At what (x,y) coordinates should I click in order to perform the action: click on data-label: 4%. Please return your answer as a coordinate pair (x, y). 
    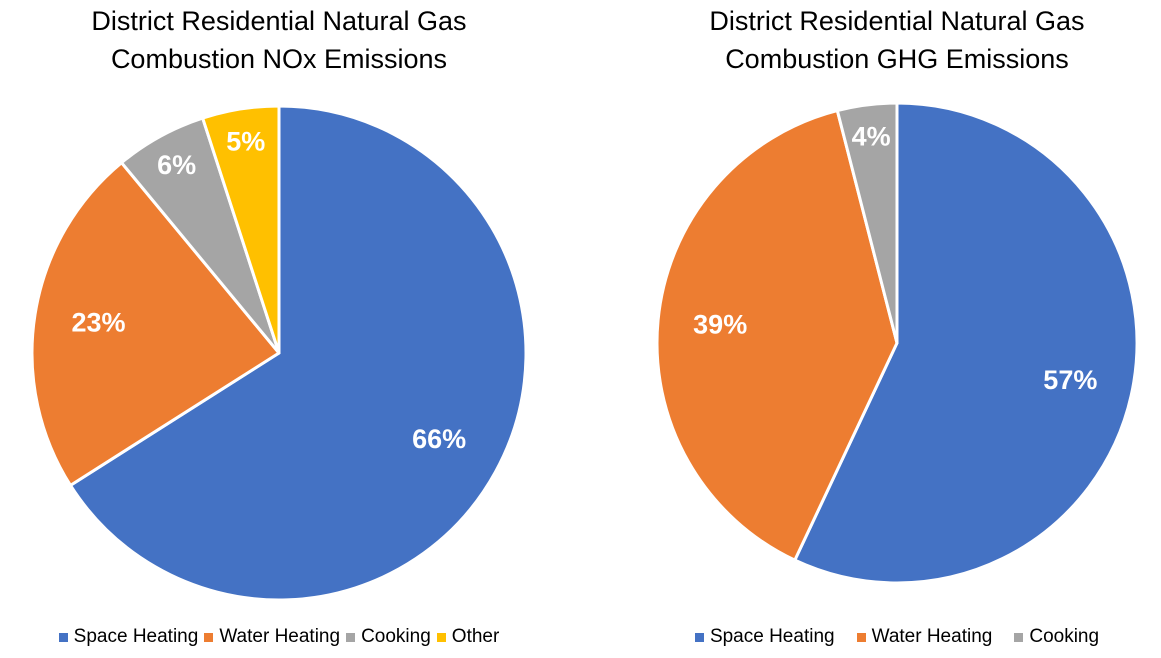
    Looking at the image, I should click on (871, 136).